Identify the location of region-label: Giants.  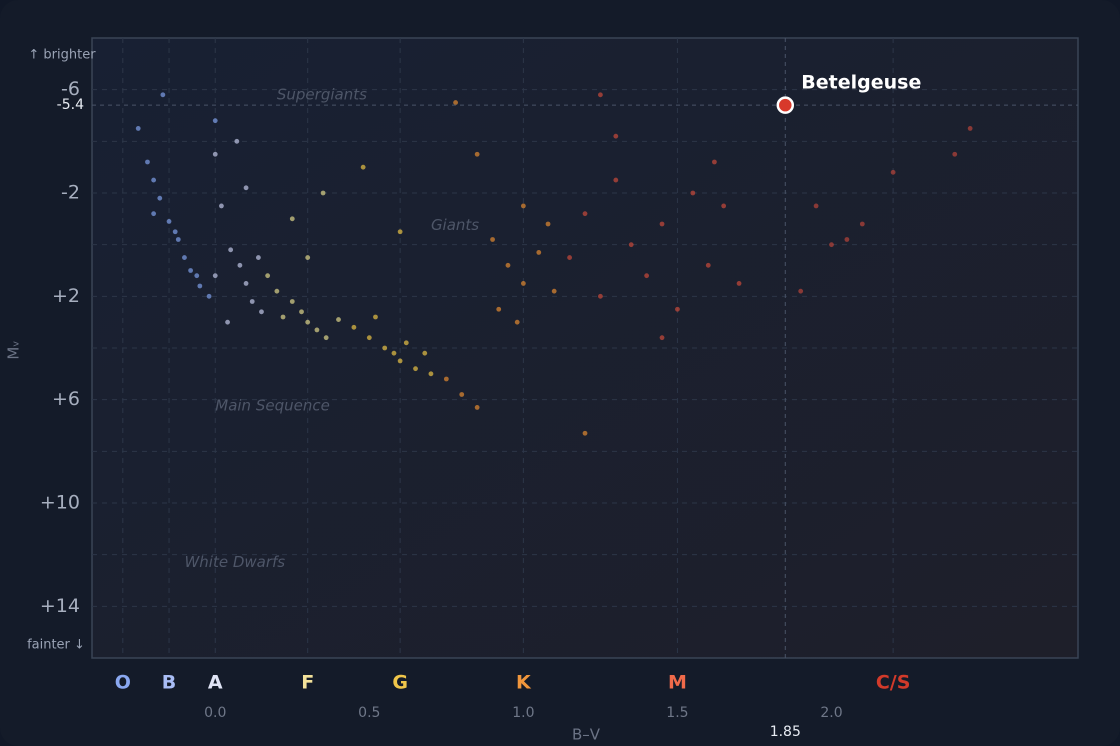
(455, 225).